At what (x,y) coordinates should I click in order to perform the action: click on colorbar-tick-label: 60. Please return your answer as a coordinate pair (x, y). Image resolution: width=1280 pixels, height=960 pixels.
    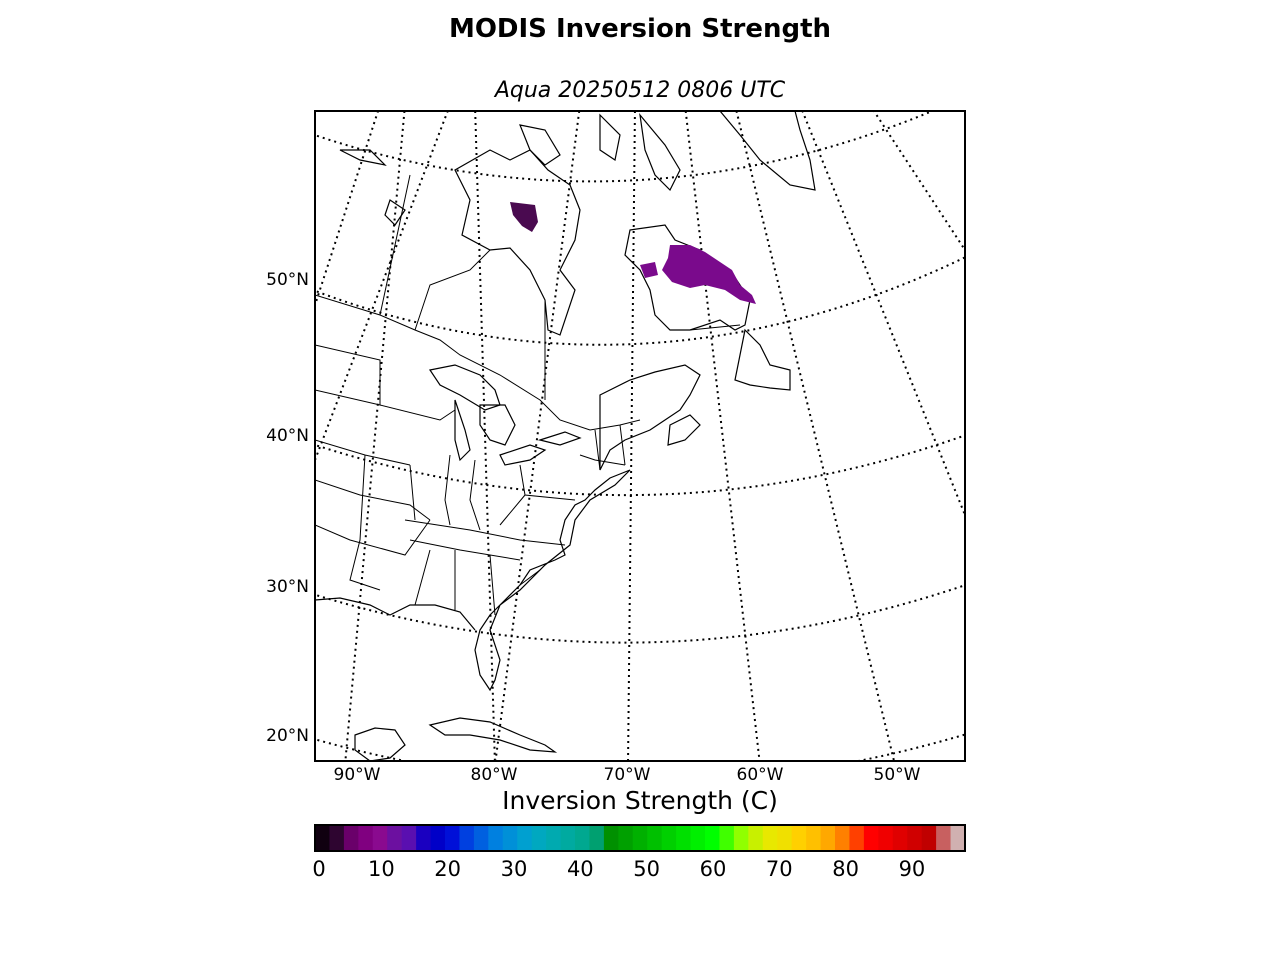
    Looking at the image, I should click on (713, 869).